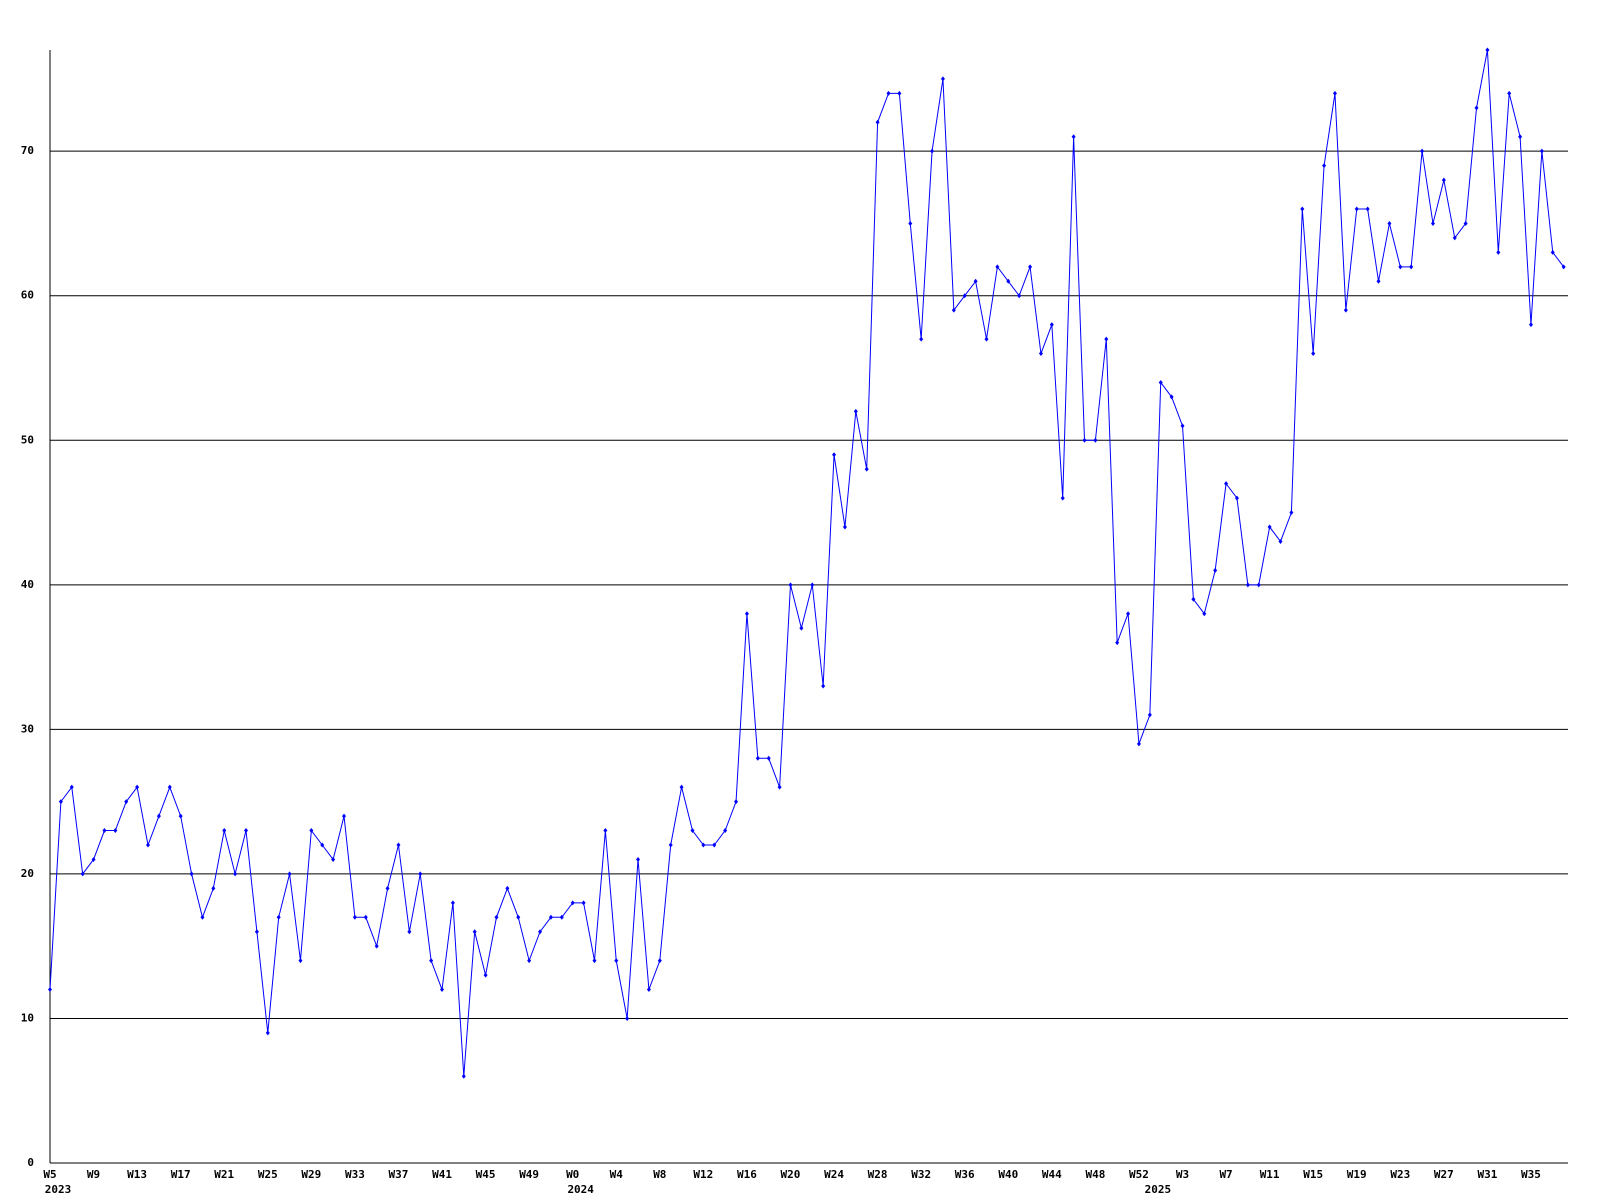 This screenshot has width=1600, height=1200. Describe the element at coordinates (1095, 1174) in the screenshot. I see `x-tick-label: W48` at that location.